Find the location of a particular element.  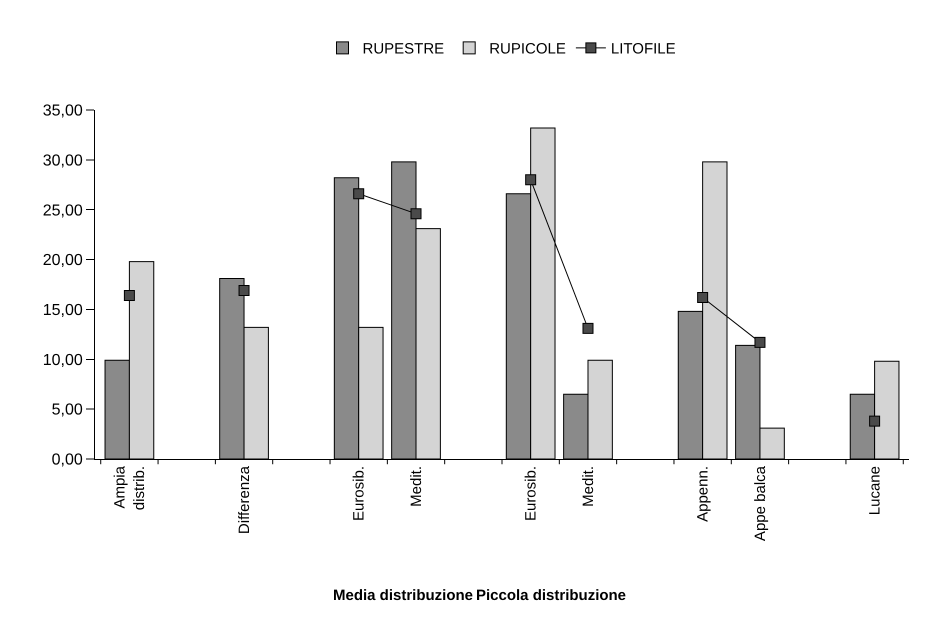

x-tick-label: Appe balca is located at coordinates (760, 503).